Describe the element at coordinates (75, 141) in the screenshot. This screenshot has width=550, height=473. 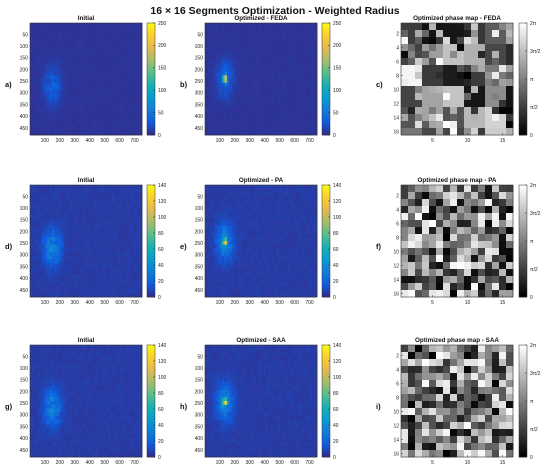
I see `x-tick-label: 300` at that location.